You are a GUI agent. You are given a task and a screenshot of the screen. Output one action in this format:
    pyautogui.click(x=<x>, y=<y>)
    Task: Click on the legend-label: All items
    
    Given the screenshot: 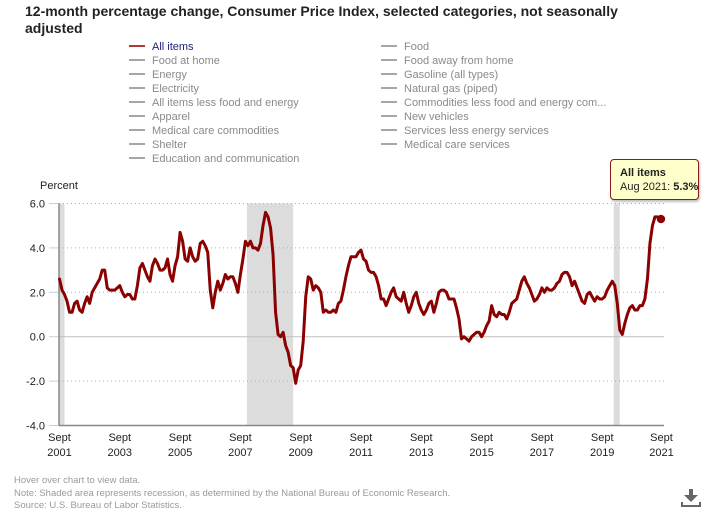 What is the action you would take?
    pyautogui.click(x=173, y=47)
    